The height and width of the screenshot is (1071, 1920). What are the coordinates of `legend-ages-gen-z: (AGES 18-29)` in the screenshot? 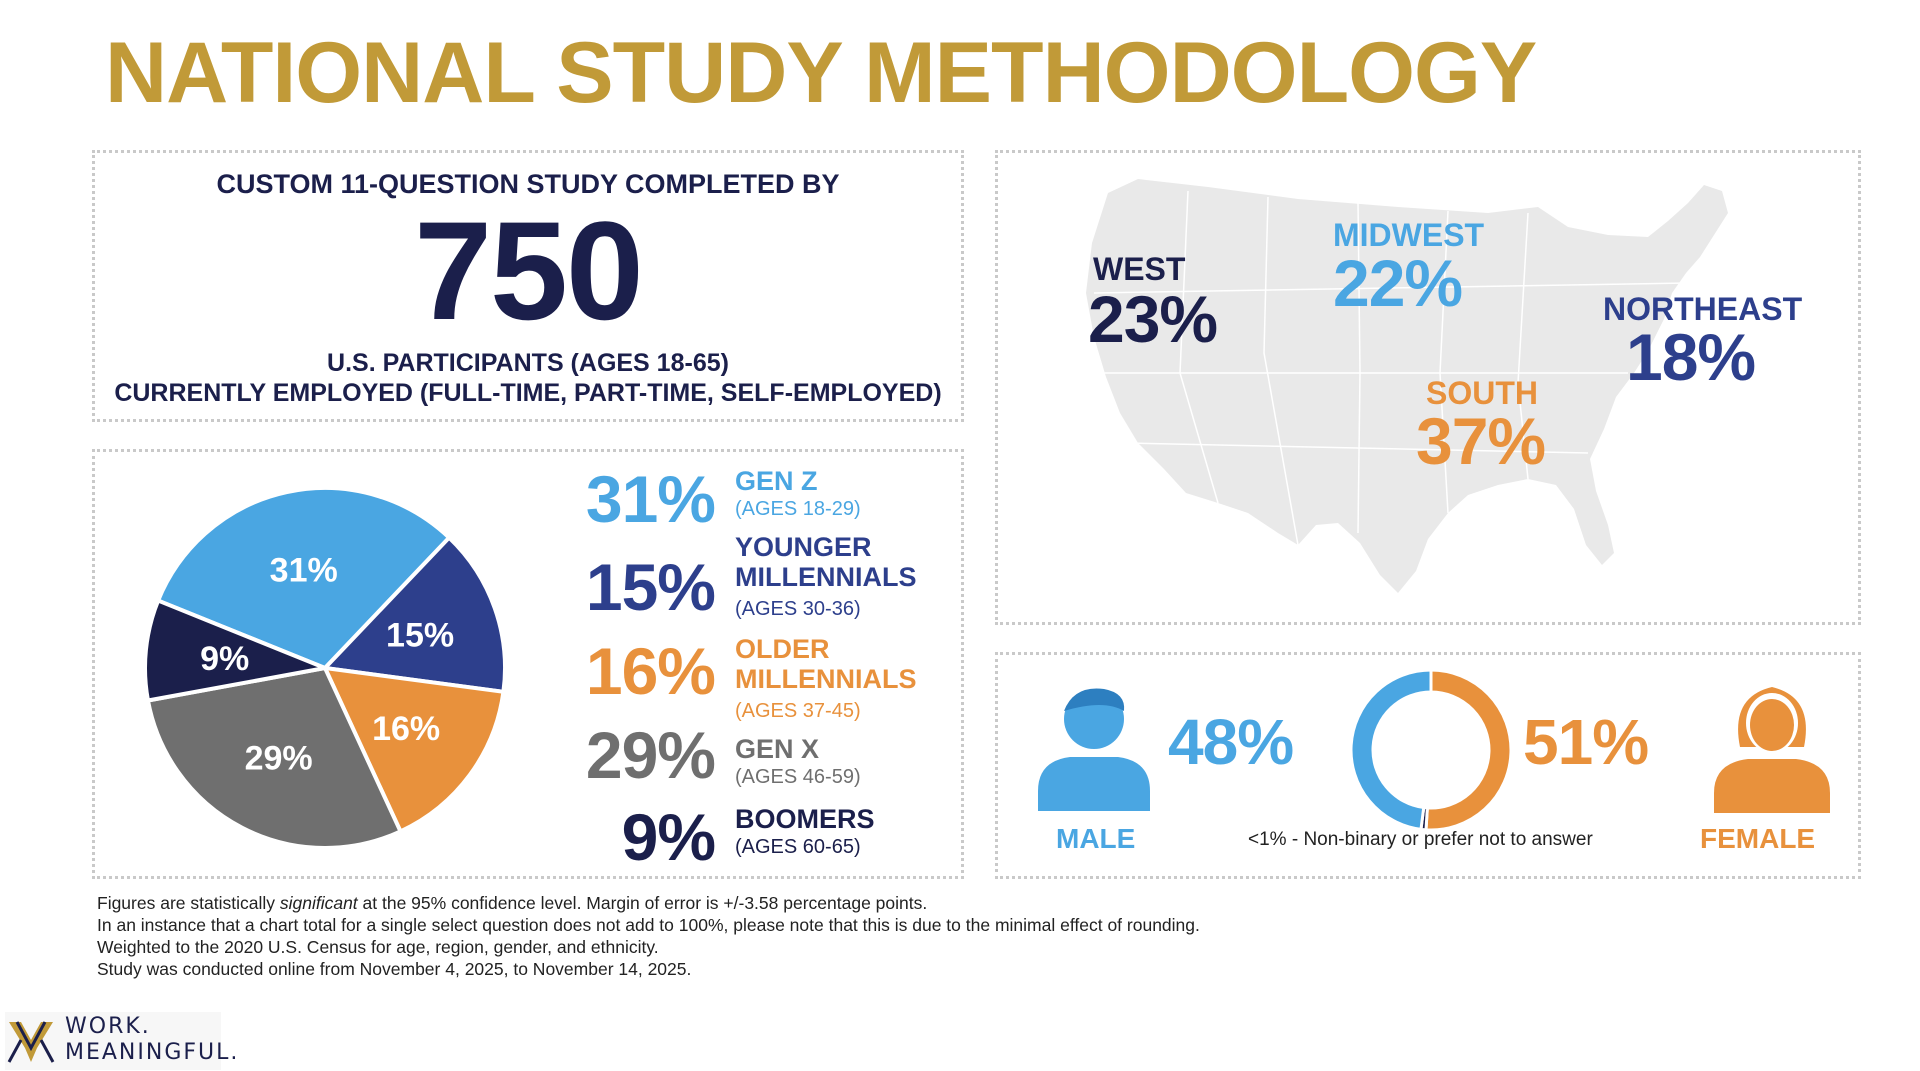 It's located at (798, 509).